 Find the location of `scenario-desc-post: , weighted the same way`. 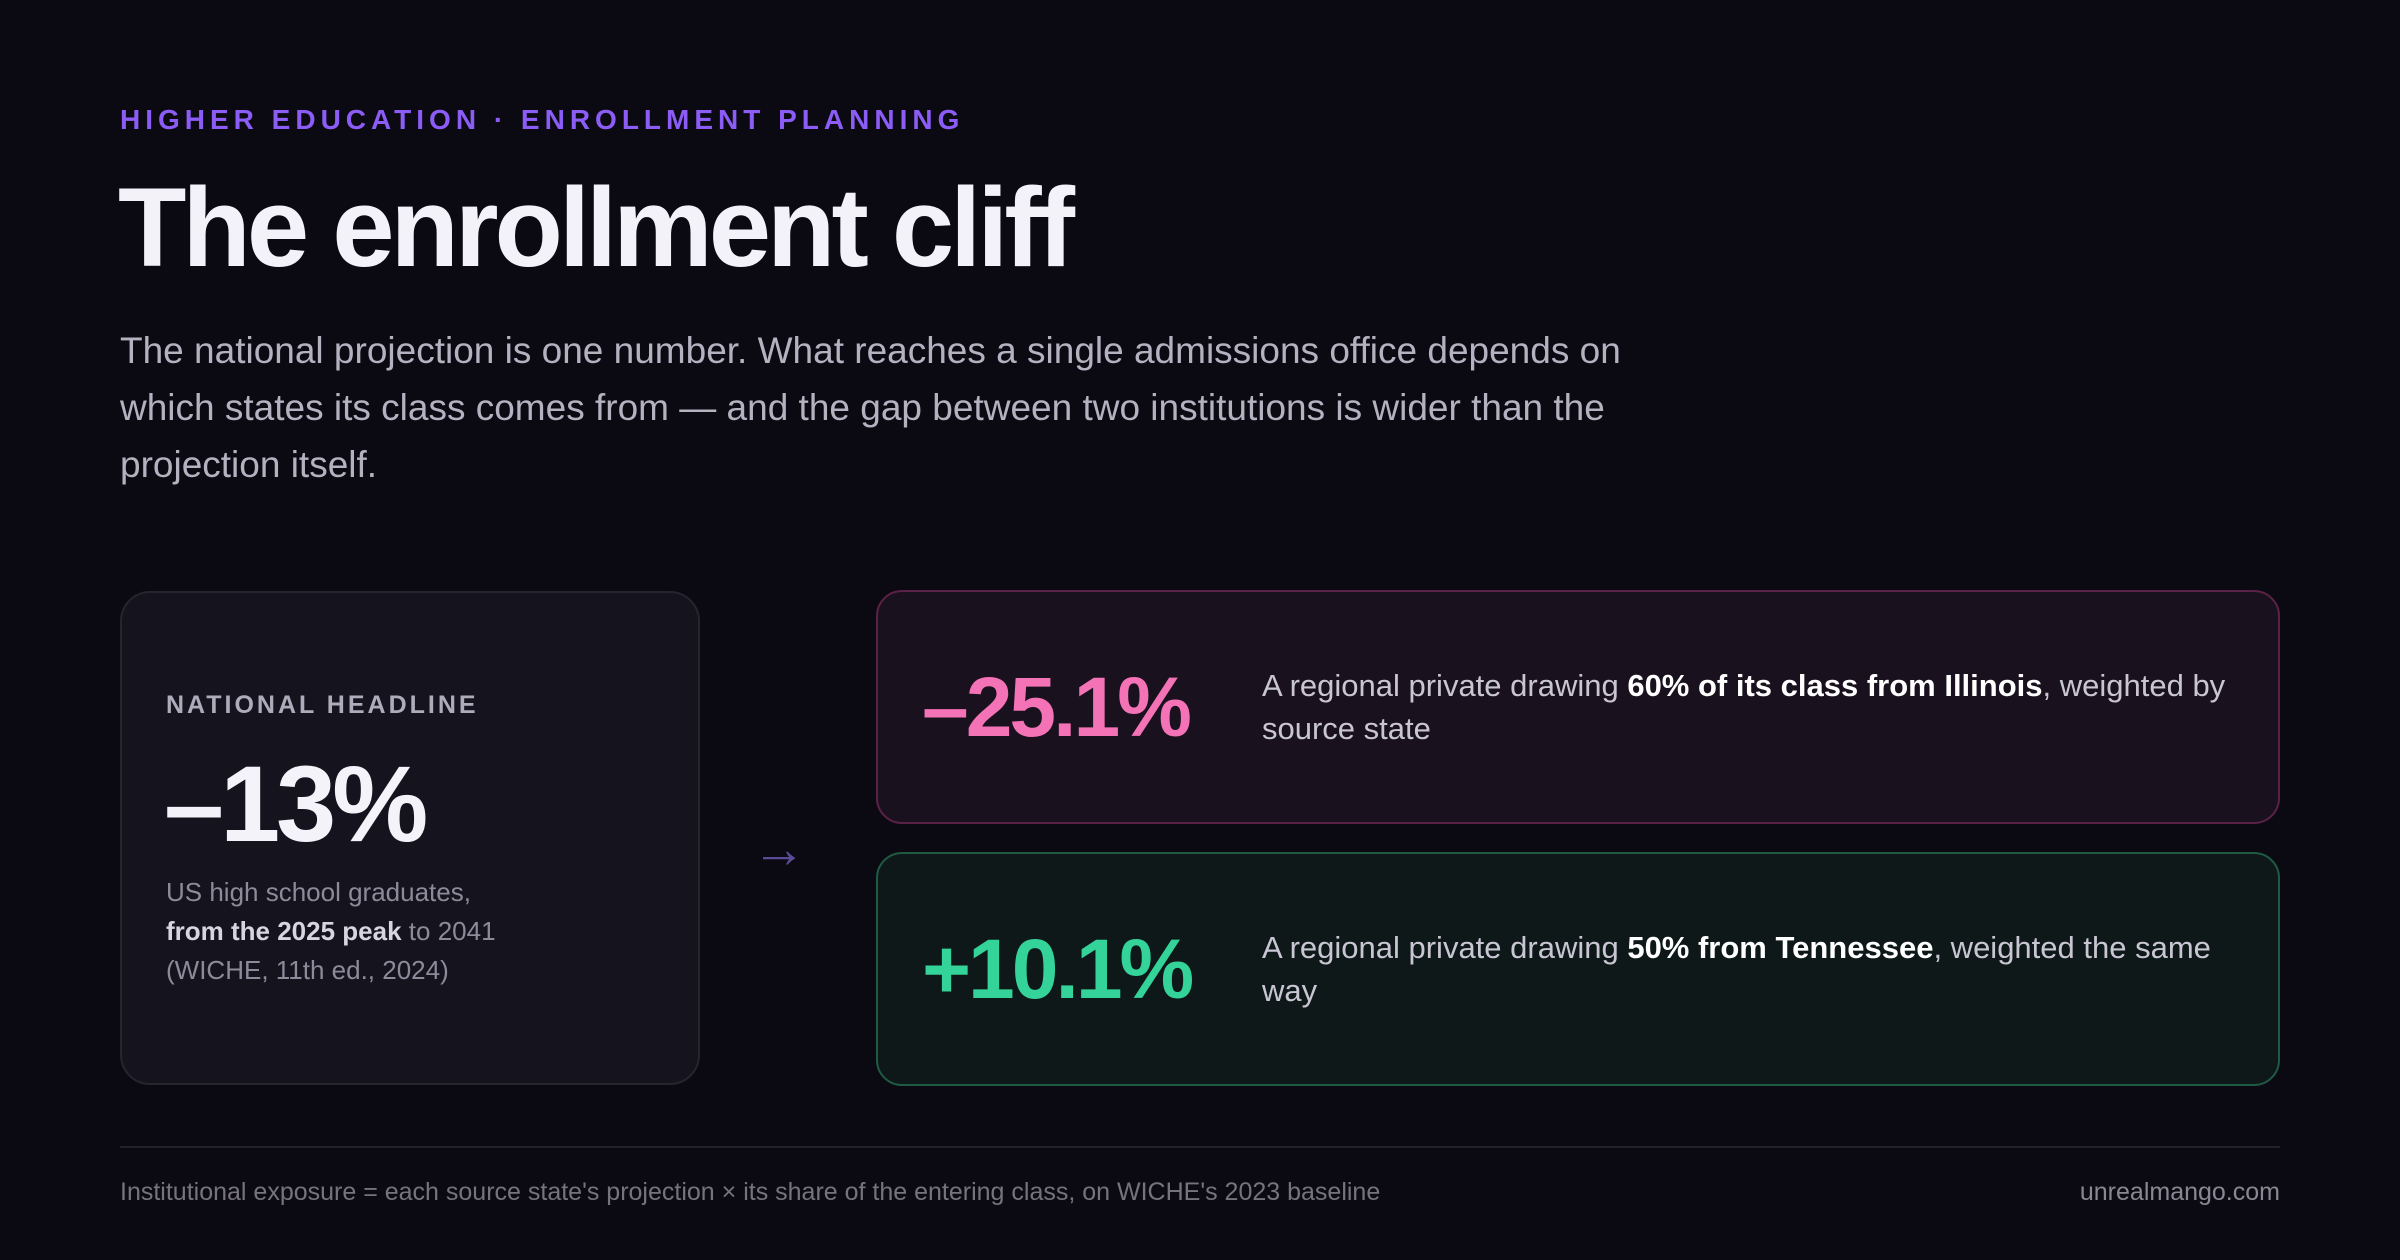

scenario-desc-post: , weighted the same way is located at coordinates (1736, 969).